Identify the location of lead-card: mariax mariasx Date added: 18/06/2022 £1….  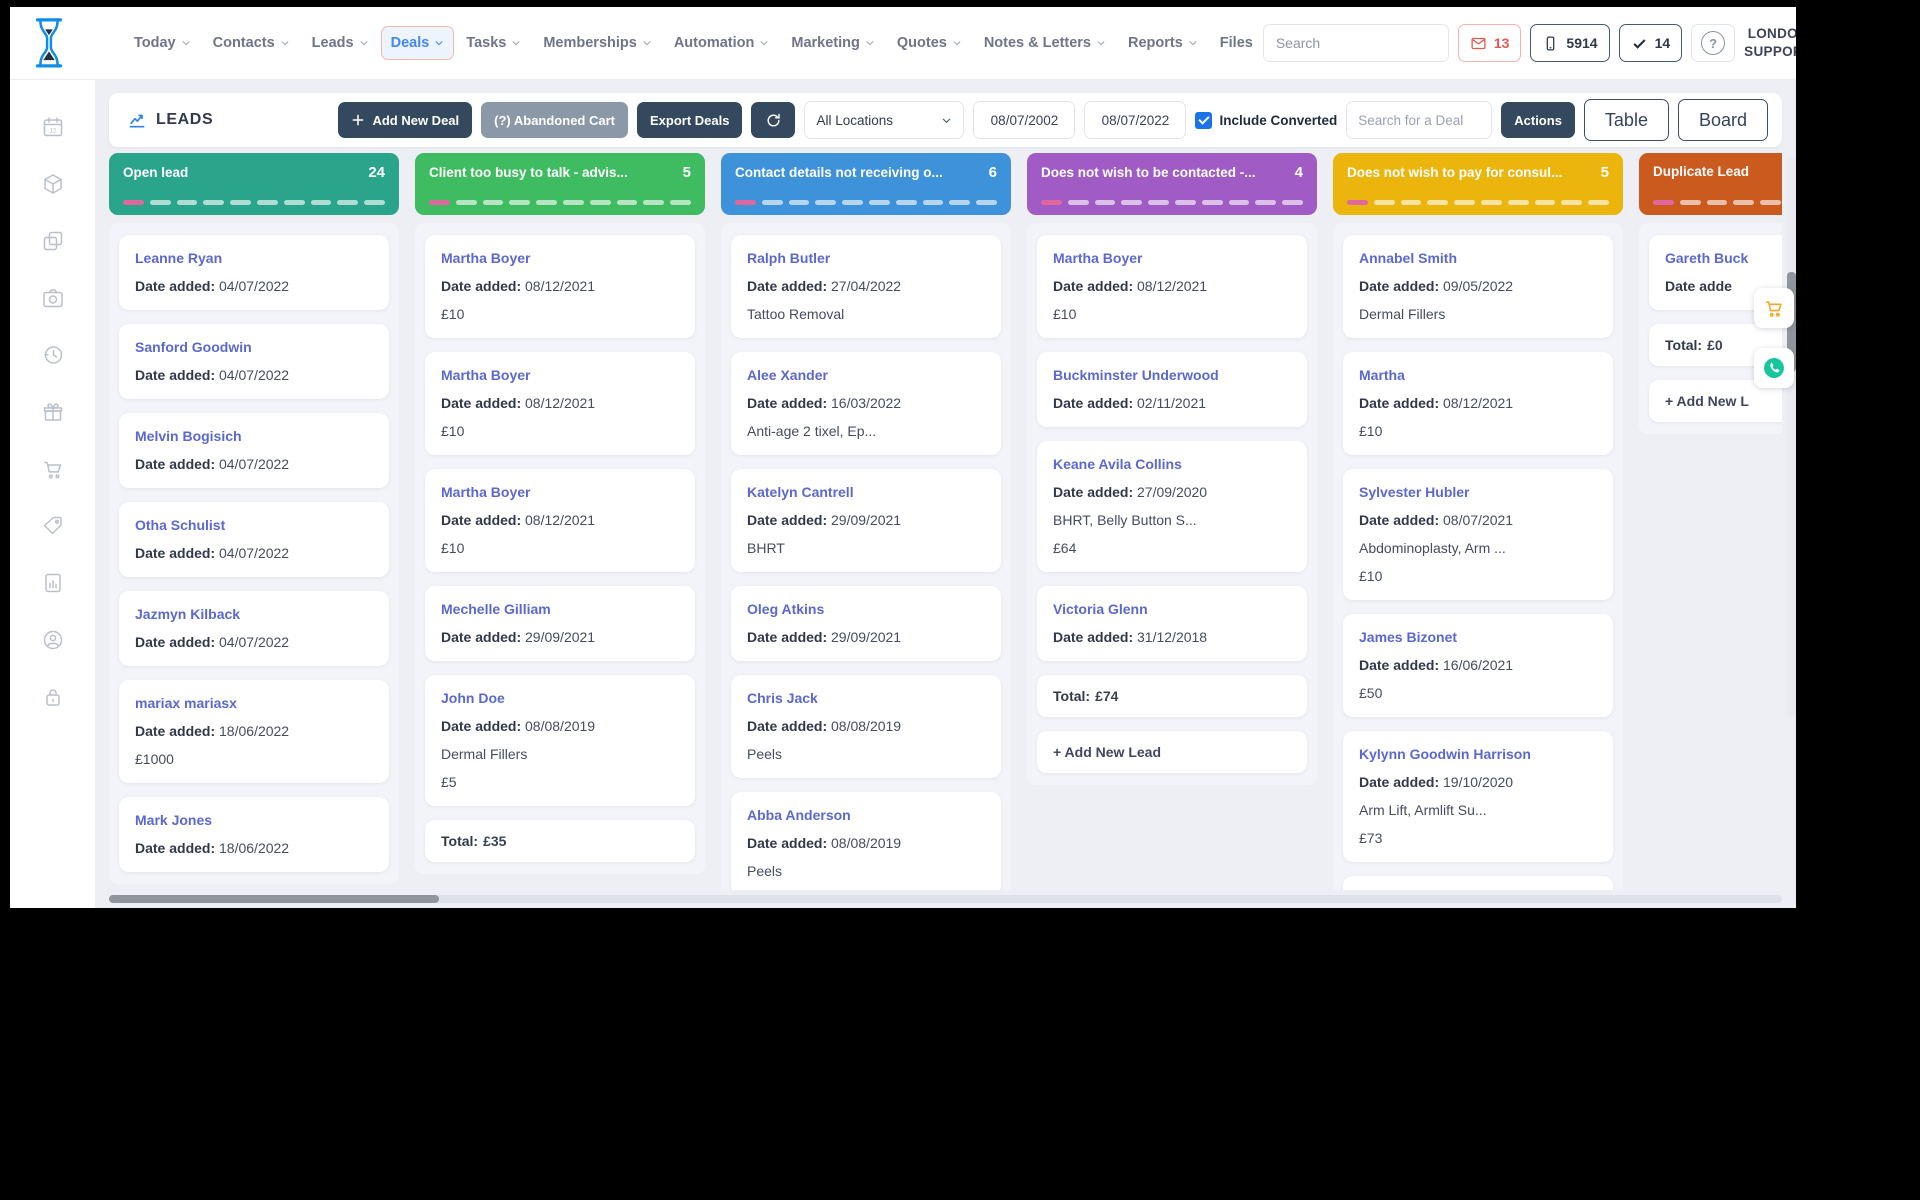
(254, 731).